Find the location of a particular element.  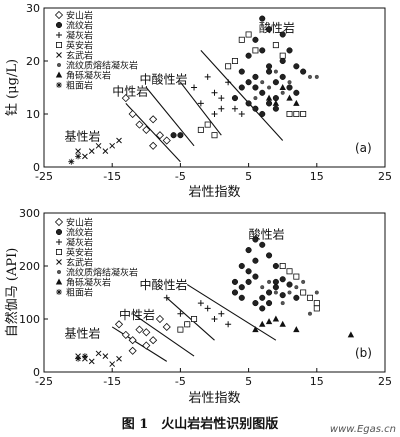

region-label: 中性岩 is located at coordinates (130, 90).